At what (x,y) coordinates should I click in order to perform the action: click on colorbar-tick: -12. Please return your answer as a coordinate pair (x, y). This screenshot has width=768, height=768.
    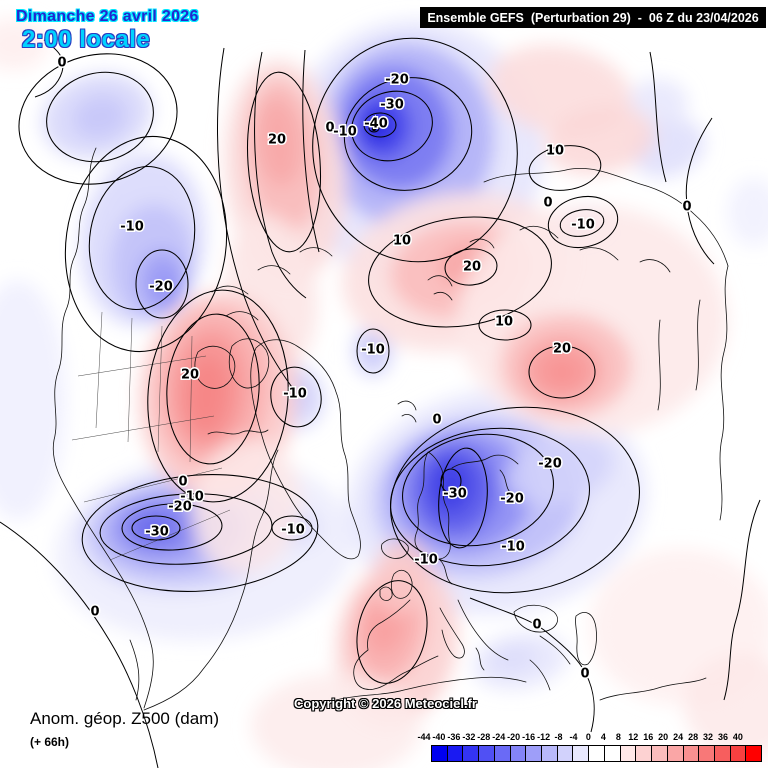
    Looking at the image, I should click on (544, 737).